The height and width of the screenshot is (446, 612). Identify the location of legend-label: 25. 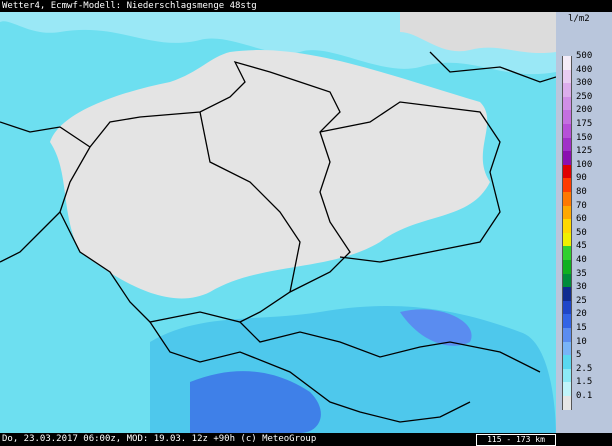
(581, 300).